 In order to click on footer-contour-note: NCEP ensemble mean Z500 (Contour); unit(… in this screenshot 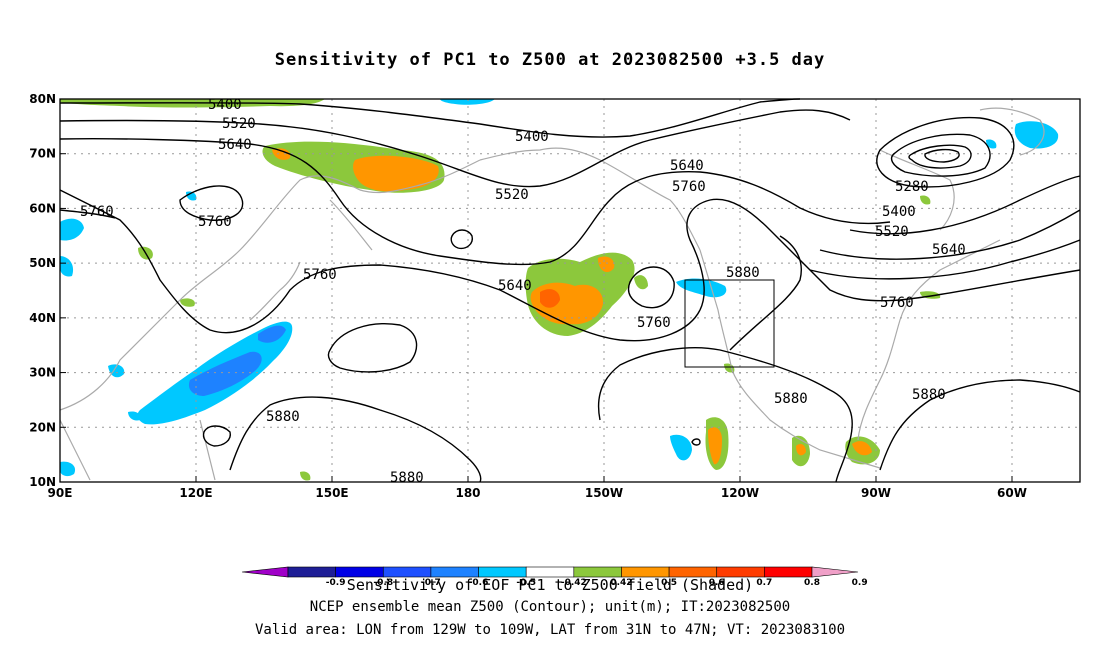, I will do `click(550, 607)`.